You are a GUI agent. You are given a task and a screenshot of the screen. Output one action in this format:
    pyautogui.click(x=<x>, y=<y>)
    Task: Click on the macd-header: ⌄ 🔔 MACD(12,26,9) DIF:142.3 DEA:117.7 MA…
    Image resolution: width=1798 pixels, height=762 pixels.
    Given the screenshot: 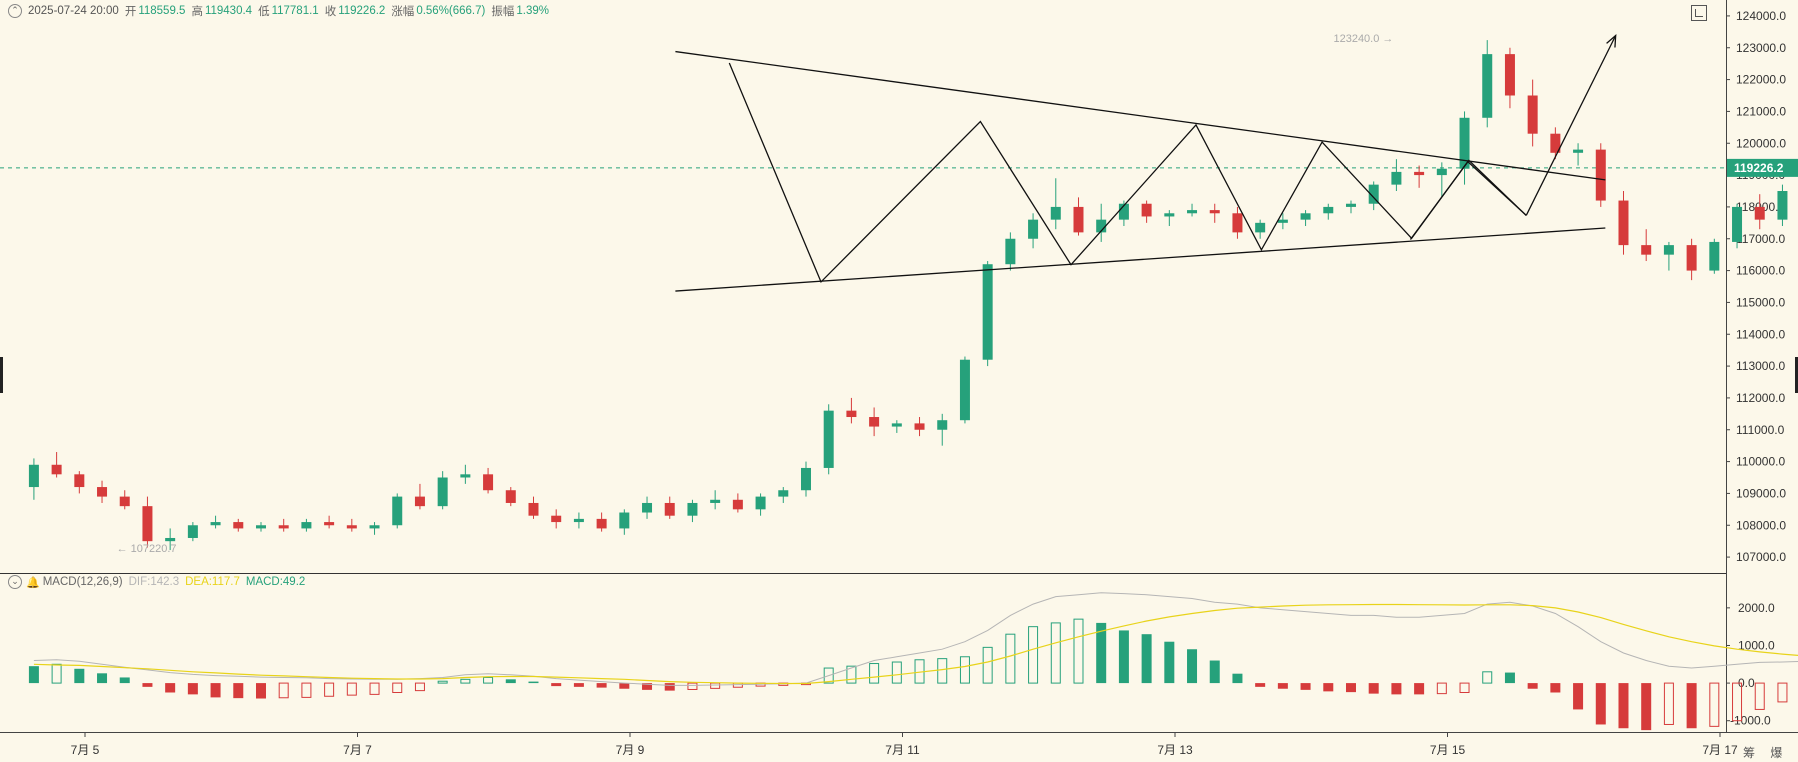 What is the action you would take?
    pyautogui.click(x=156, y=582)
    